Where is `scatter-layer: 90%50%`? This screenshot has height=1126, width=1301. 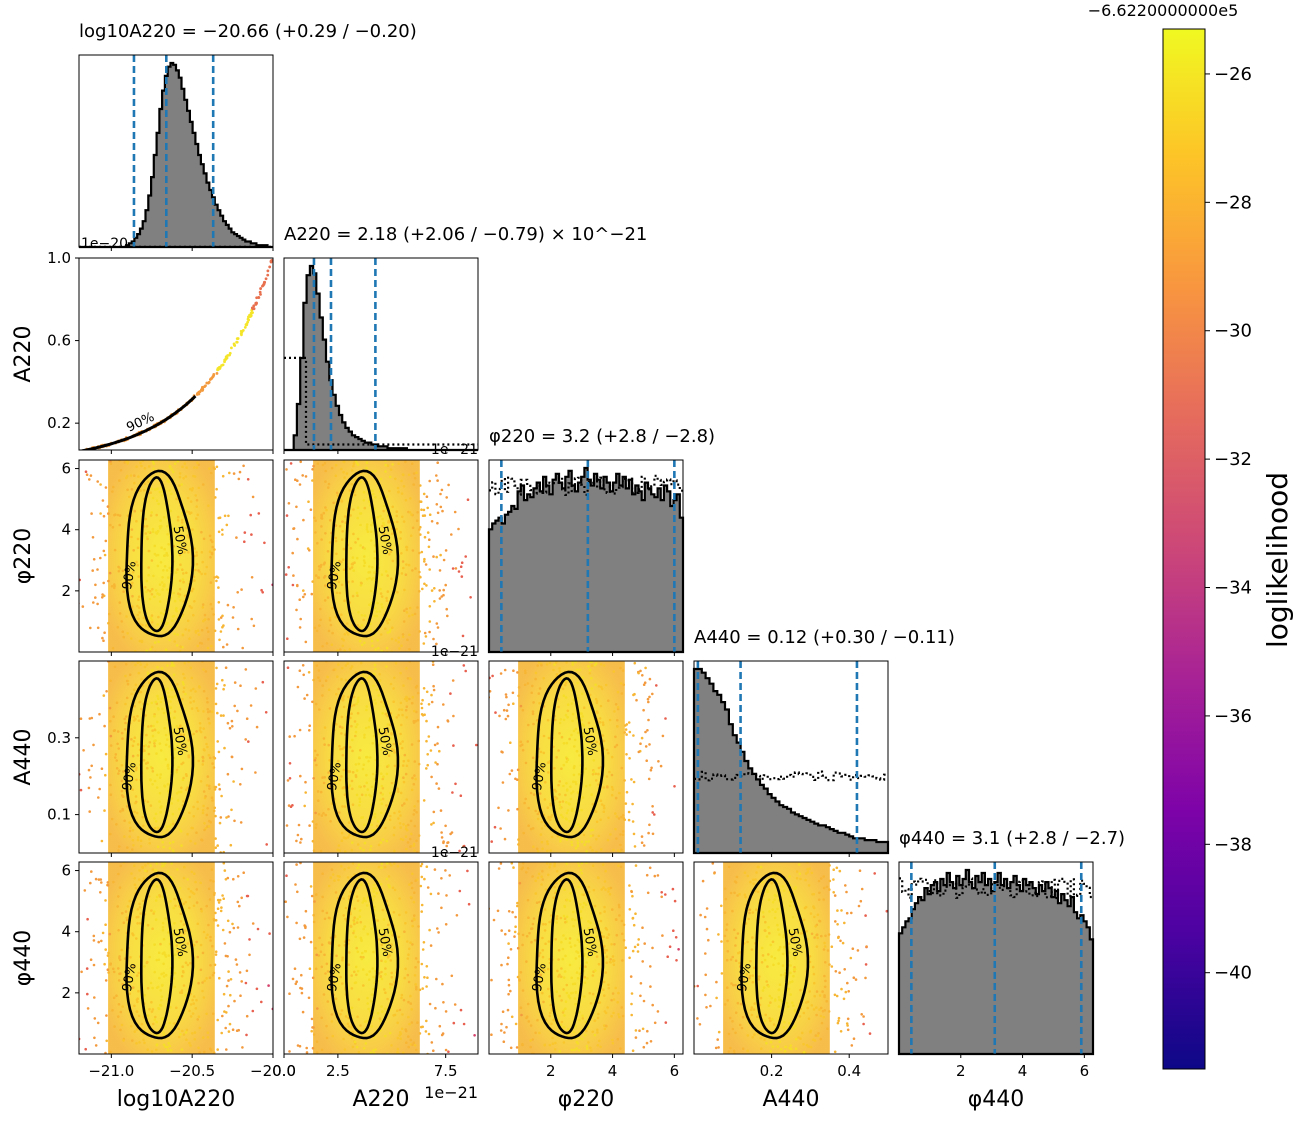 scatter-layer: 90%50% is located at coordinates (582, 757).